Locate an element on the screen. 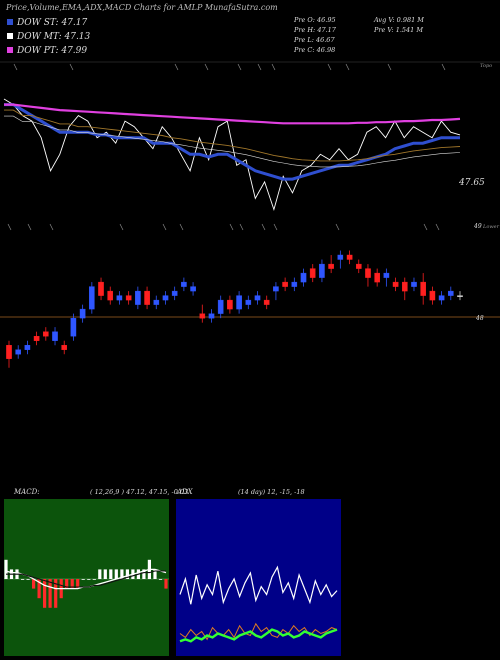  lower-right-note: Lower is located at coordinates (491, 227).